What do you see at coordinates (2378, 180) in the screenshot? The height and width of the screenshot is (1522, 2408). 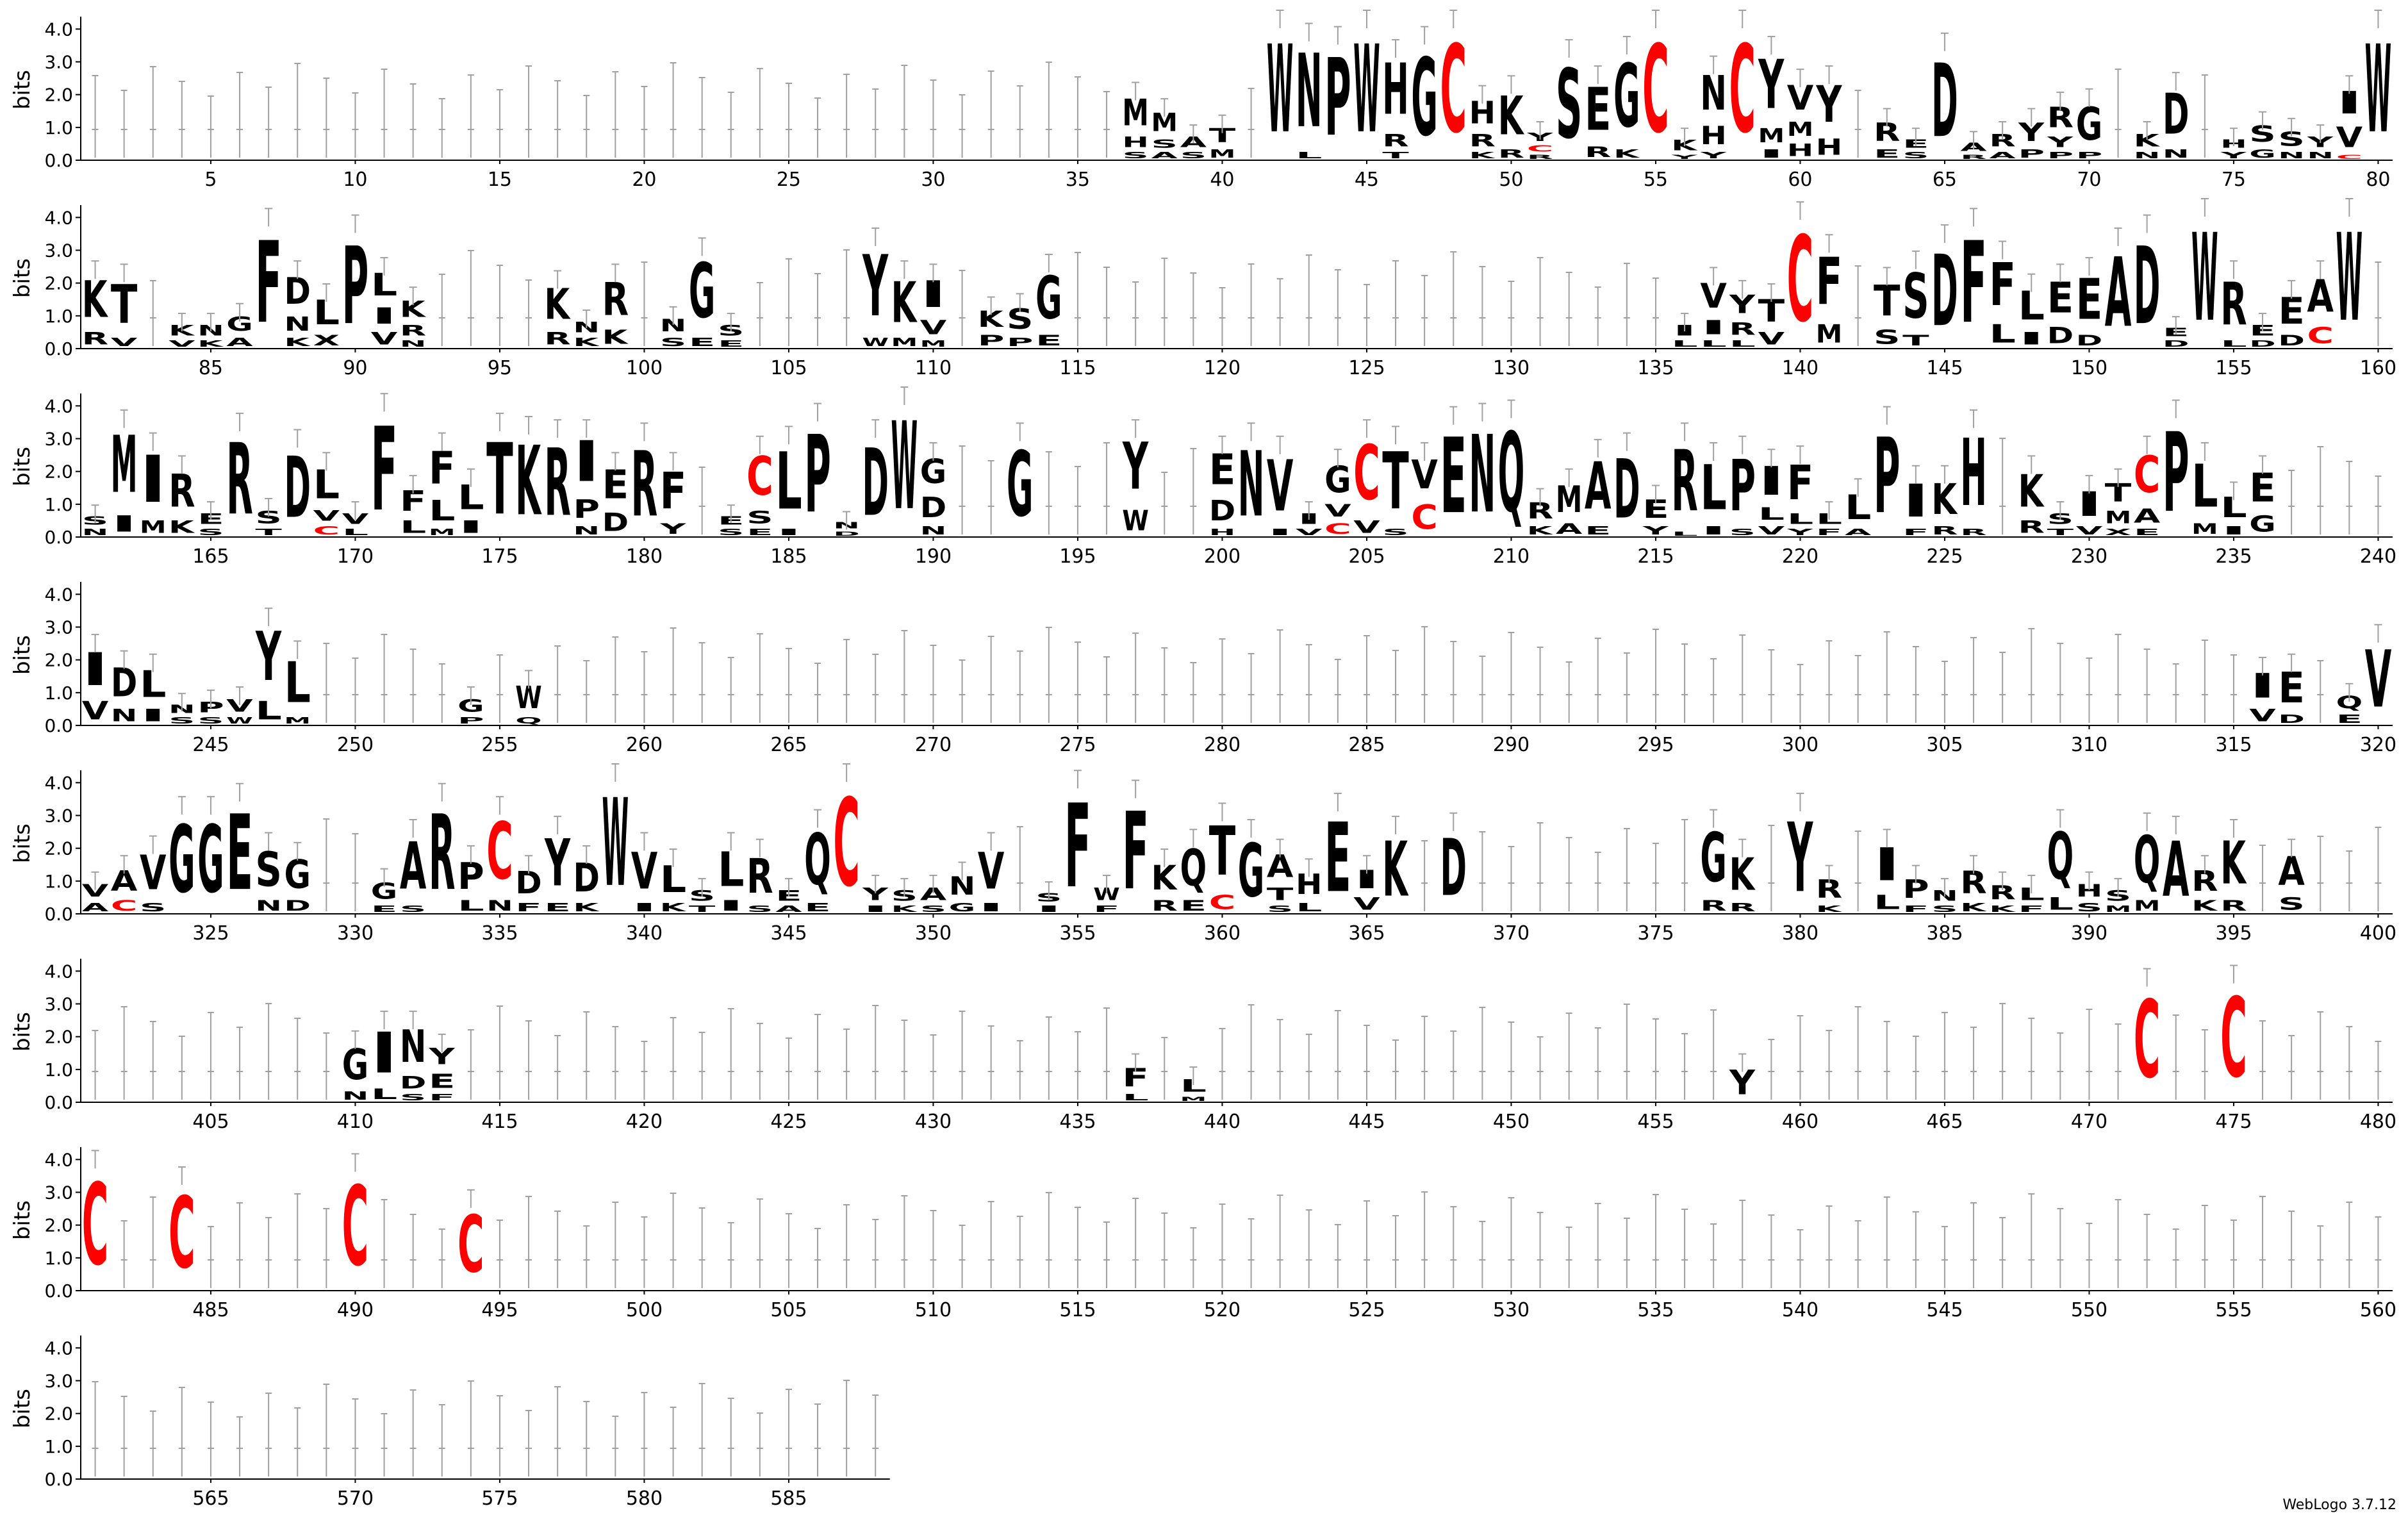 I see `x-tick-label: 80` at bounding box center [2378, 180].